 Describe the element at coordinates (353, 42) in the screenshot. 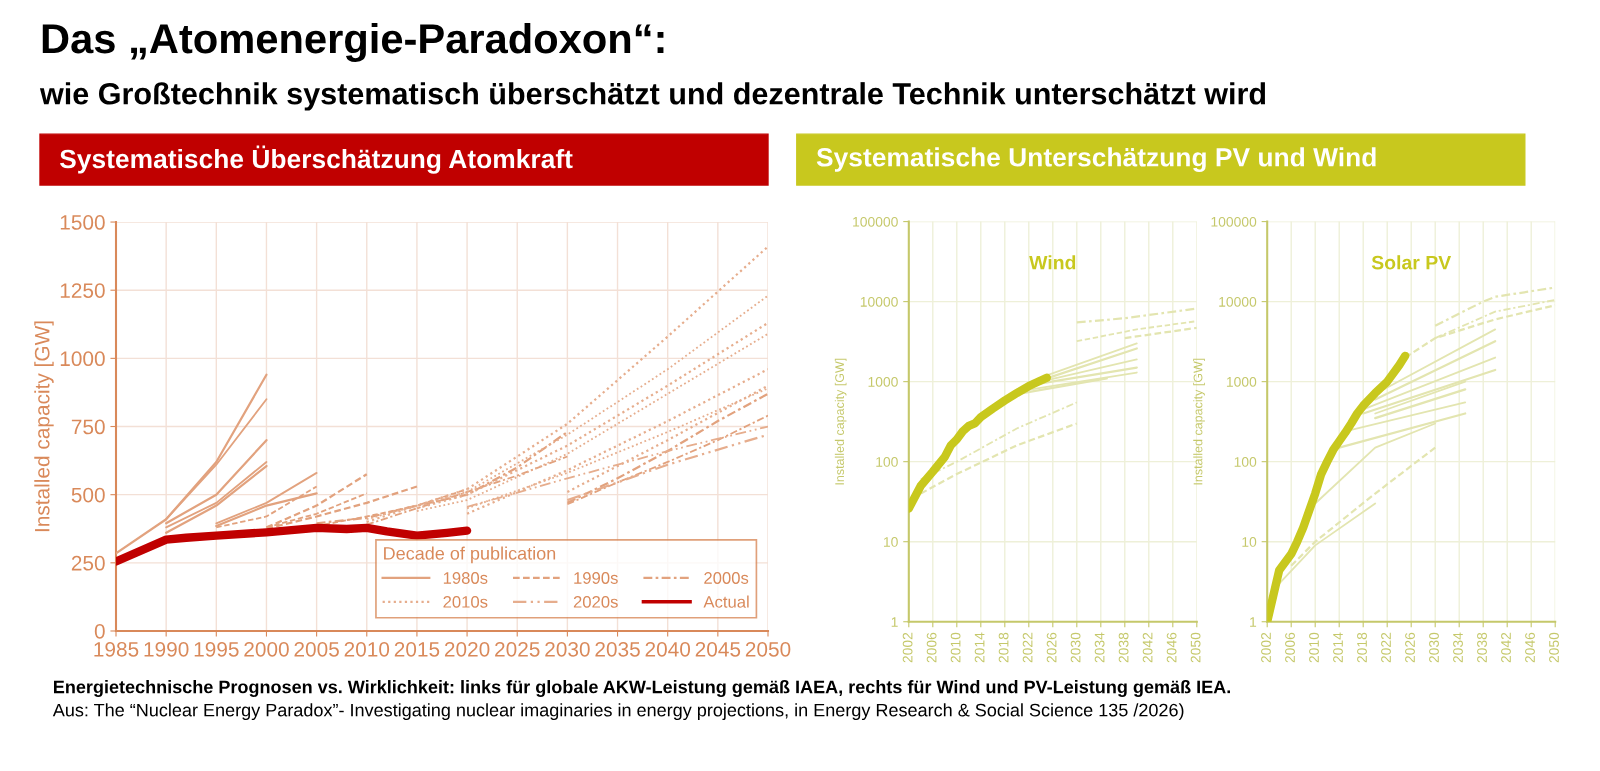

I see `chart-title: Das „Atomenergie-Paradoxon“:` at that location.